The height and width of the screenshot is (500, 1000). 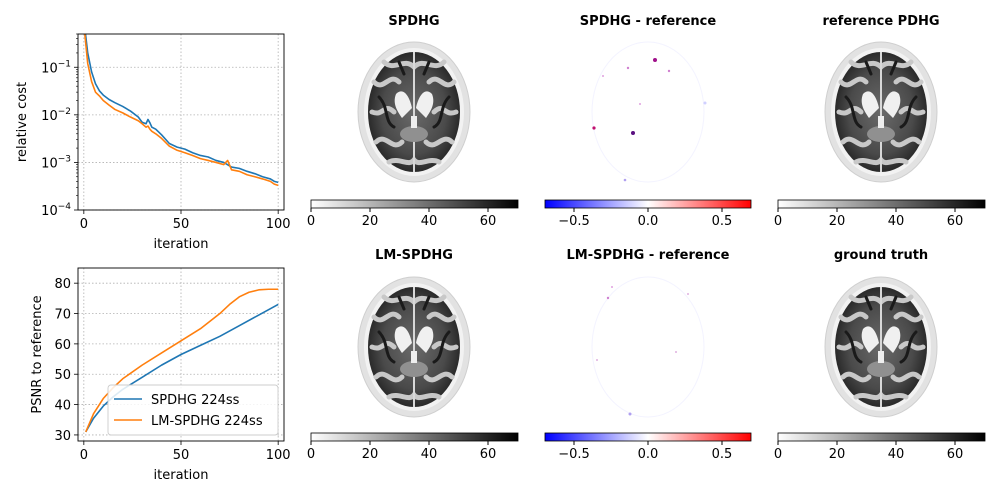 What do you see at coordinates (62, 315) in the screenshot?
I see `y-tick-label: 70` at bounding box center [62, 315].